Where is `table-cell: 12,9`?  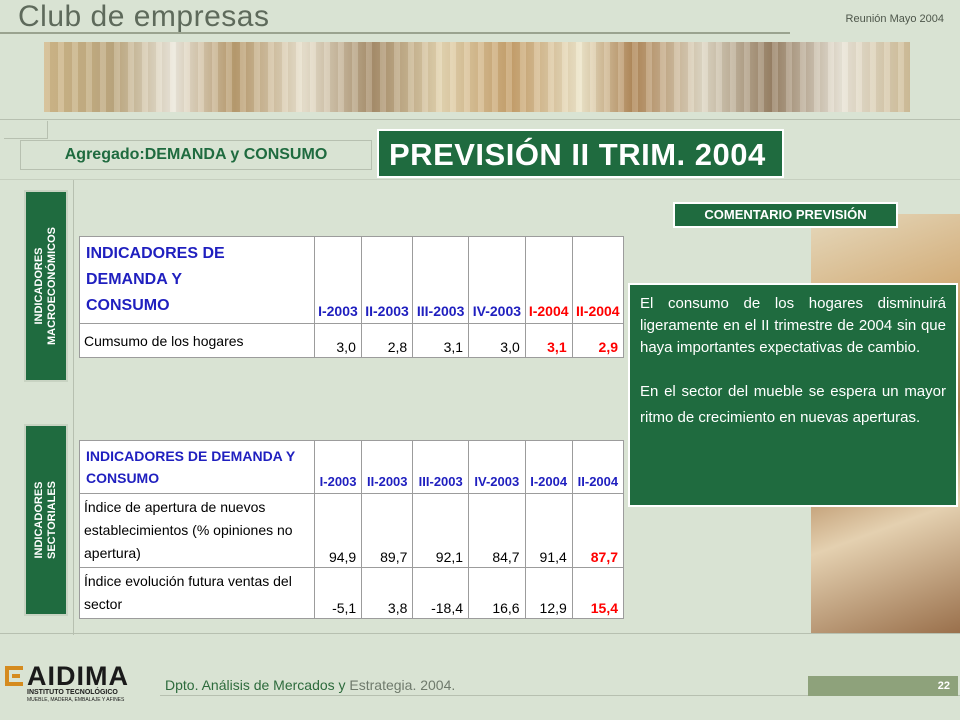 table-cell: 12,9 is located at coordinates (548, 593).